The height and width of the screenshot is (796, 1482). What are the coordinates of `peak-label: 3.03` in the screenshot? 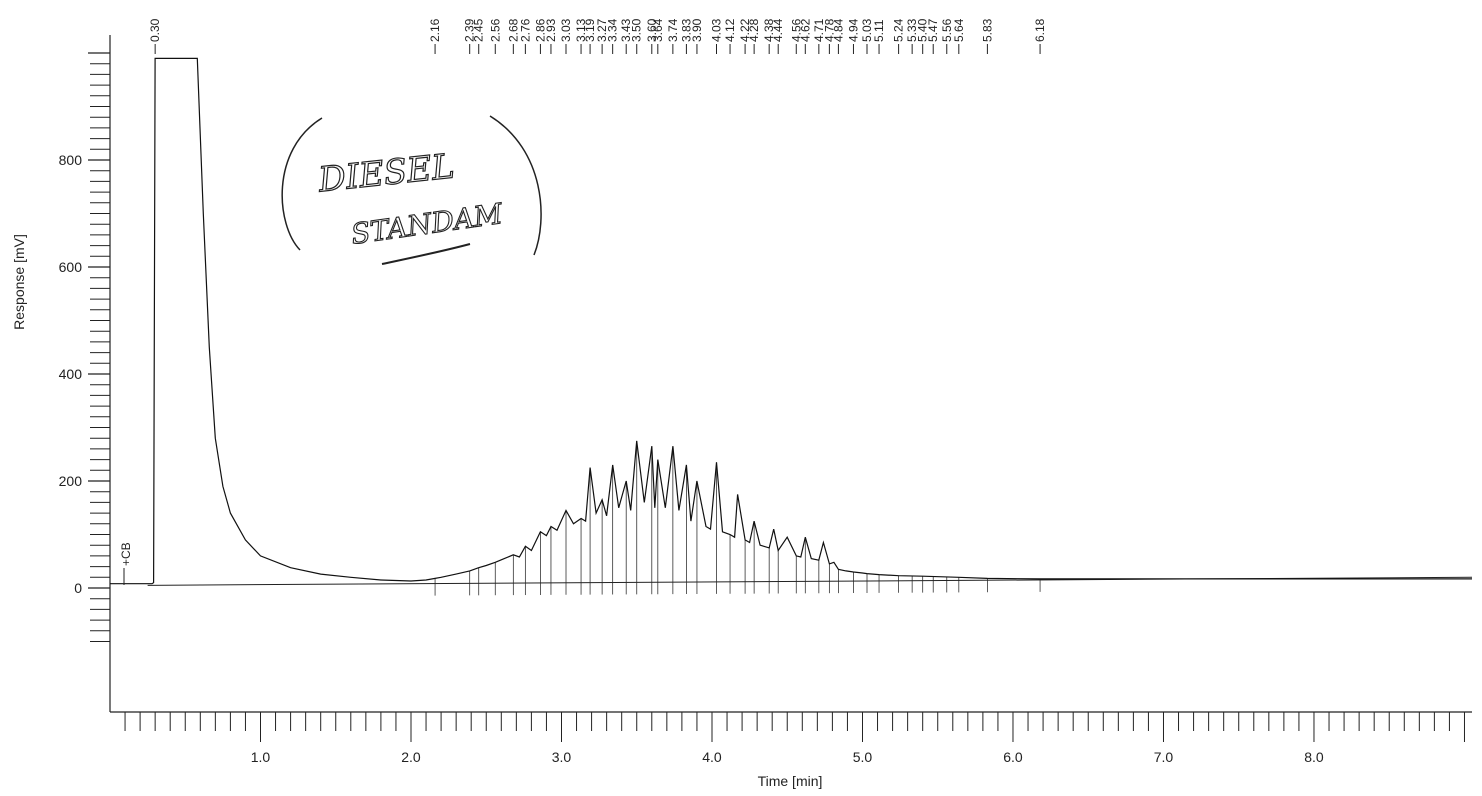 It's located at (566, 30).